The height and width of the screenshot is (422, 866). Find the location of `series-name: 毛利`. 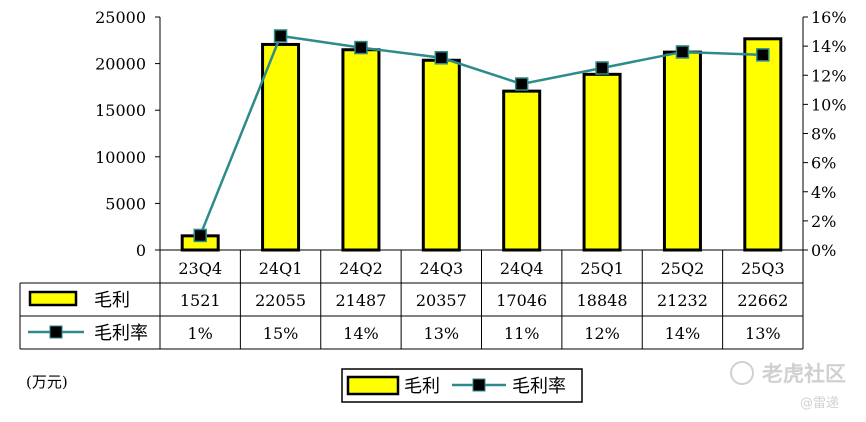

series-name: 毛利 is located at coordinates (112, 300).